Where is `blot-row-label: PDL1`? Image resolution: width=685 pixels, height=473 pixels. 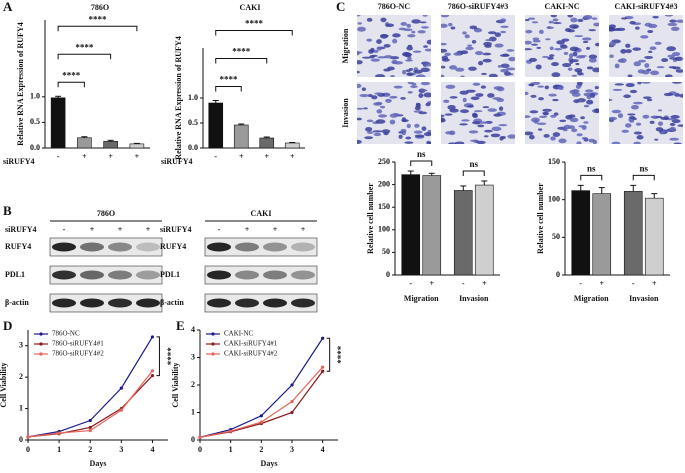
blot-row-label: PDL1 is located at coordinates (15, 274).